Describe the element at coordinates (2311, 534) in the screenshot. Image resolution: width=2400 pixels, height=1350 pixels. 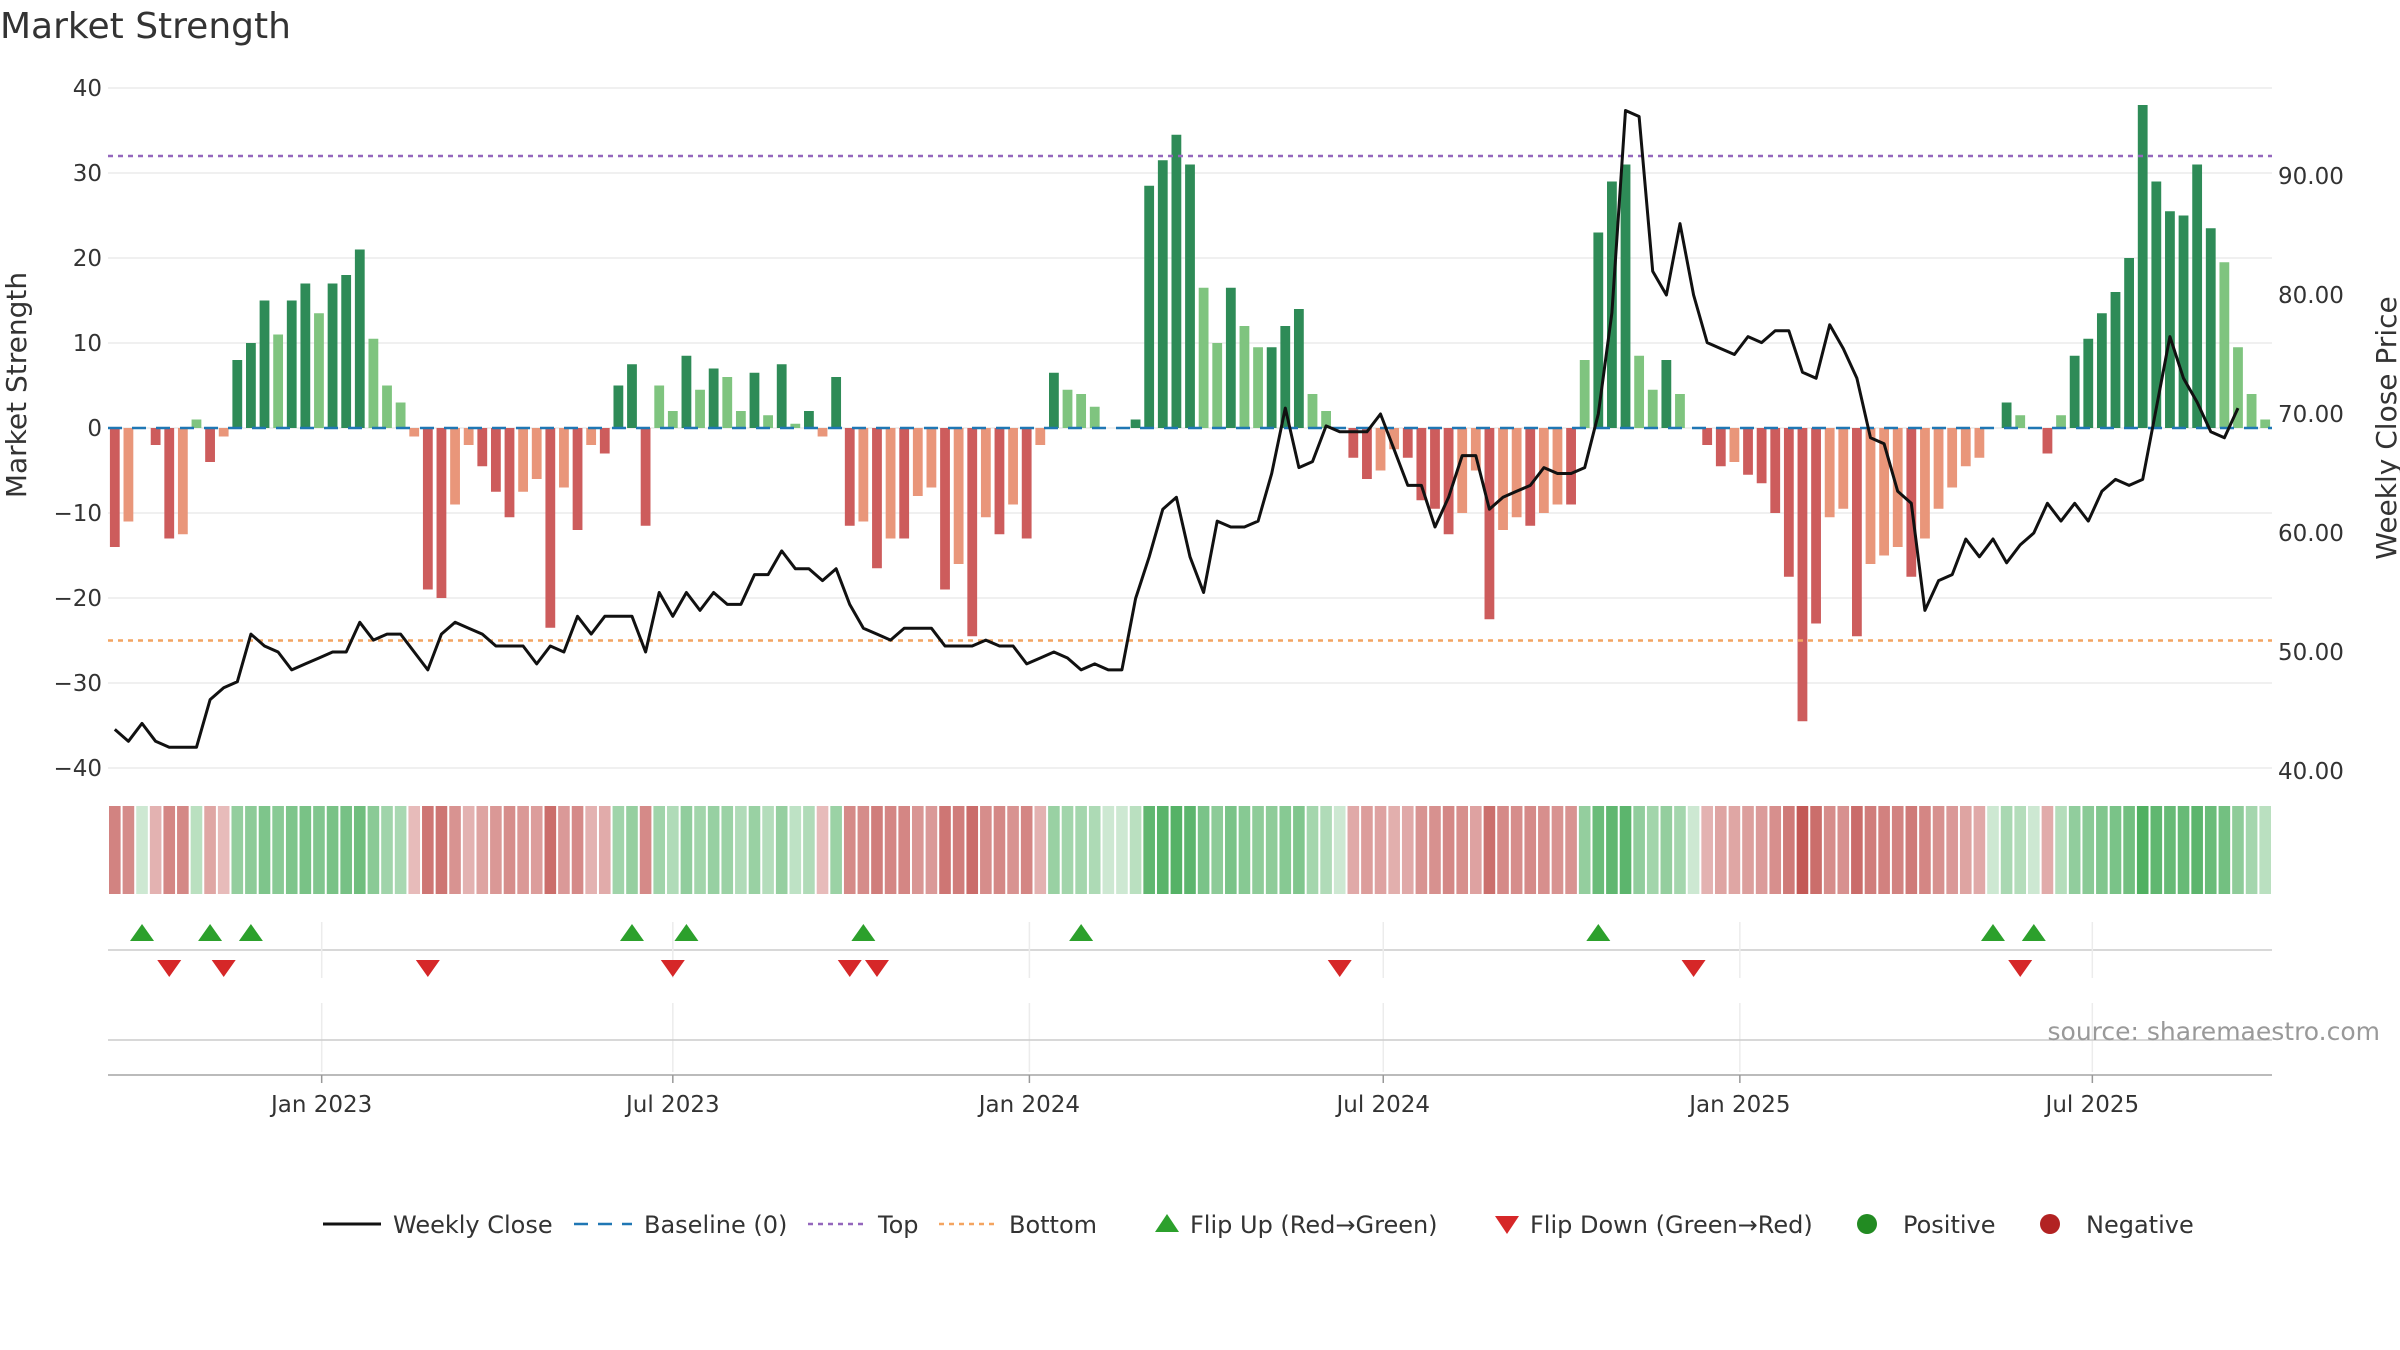
I see `y2-tick-label: 60.00` at that location.